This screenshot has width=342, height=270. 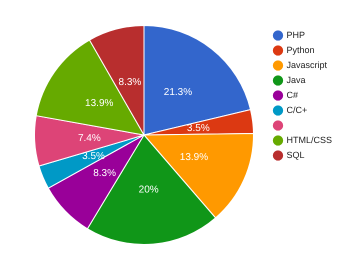 What do you see at coordinates (295, 155) in the screenshot?
I see `legend-label: SQL` at bounding box center [295, 155].